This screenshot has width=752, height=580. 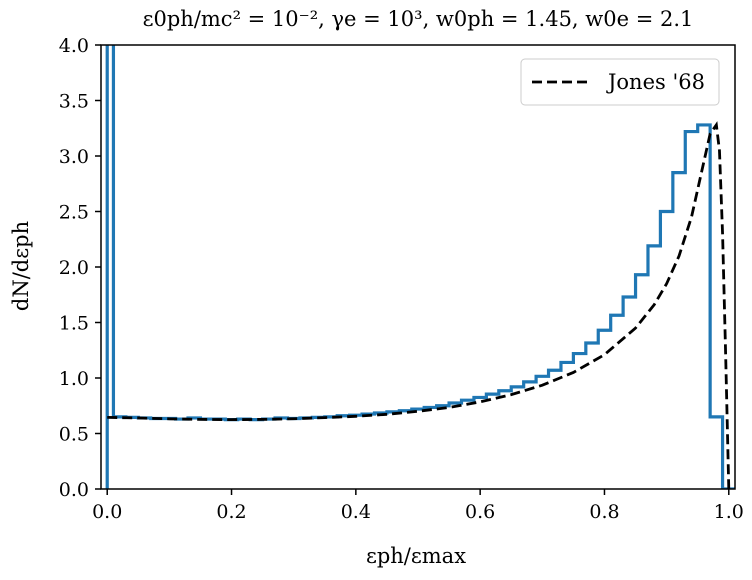 I want to click on y-tick-label: 1.5, so click(x=74, y=324).